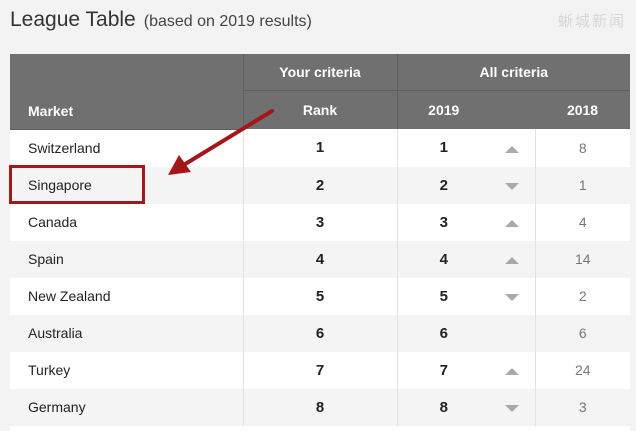 The height and width of the screenshot is (431, 636). Describe the element at coordinates (443, 296) in the screenshot. I see `cell-2019: 5` at that location.